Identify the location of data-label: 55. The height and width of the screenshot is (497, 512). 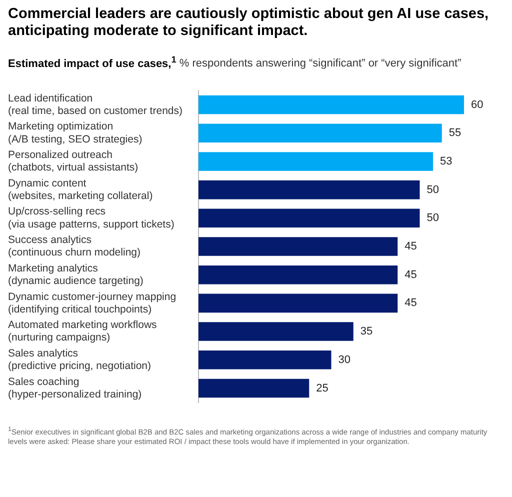
(455, 132).